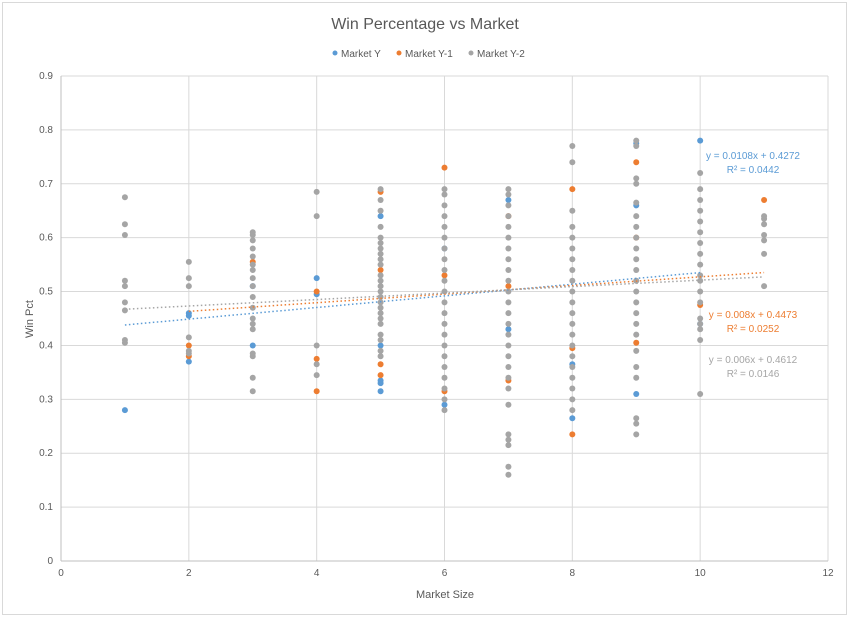 Image resolution: width=851 pixels, height=619 pixels. I want to click on y-tick-label: 0.5, so click(46, 292).